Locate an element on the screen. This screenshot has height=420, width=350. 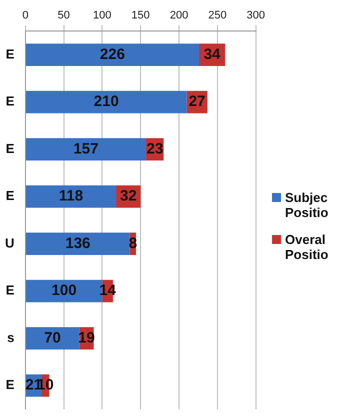
x-tick-label: 200 is located at coordinates (179, 16).